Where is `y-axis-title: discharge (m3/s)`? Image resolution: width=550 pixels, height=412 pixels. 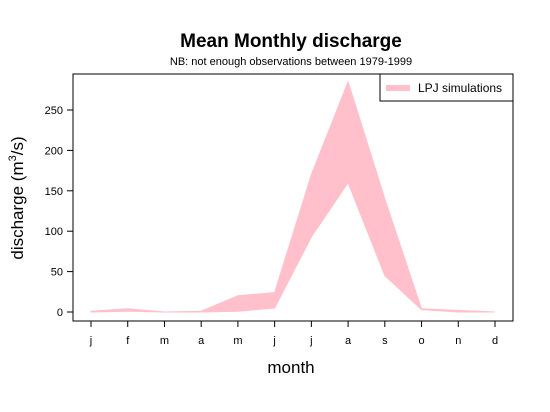
y-axis-title: discharge (m3/s) is located at coordinates (17, 197).